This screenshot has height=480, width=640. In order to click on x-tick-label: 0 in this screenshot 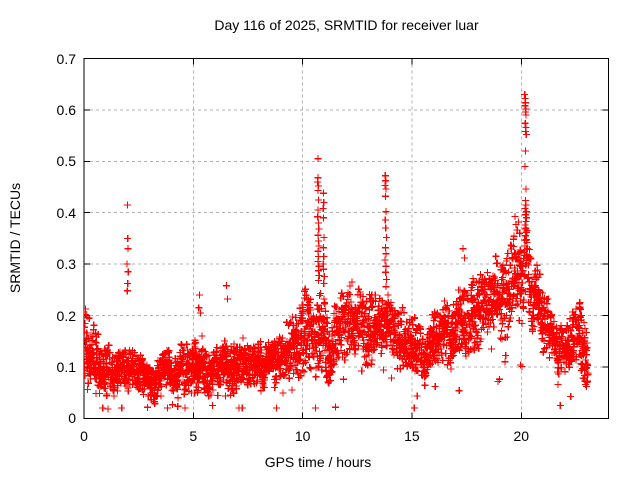, I will do `click(84, 436)`.